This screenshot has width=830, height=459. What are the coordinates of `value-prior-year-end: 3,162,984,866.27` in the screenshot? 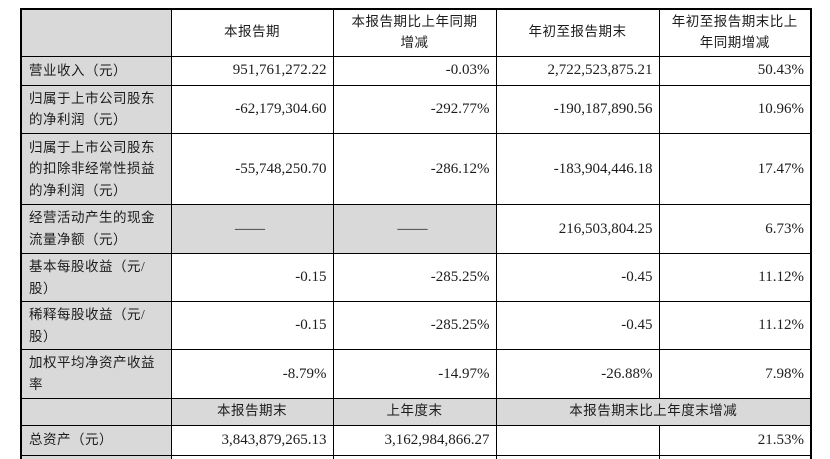 It's located at (414, 440).